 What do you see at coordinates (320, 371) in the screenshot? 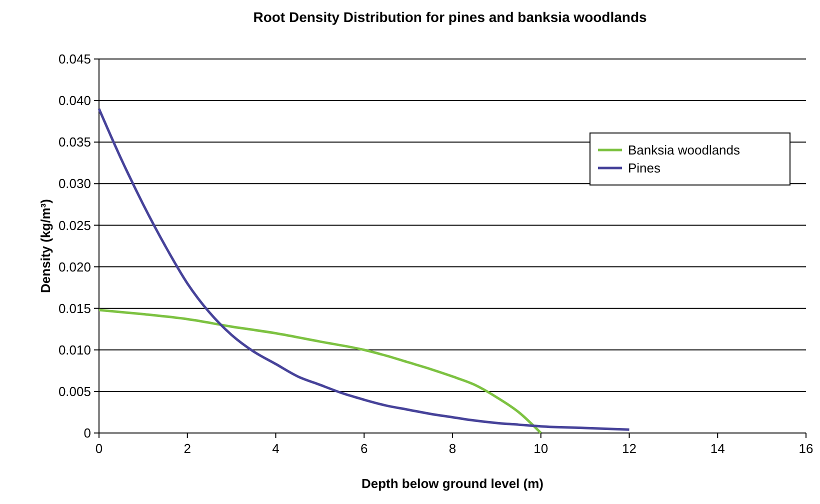
I see `line-series` at bounding box center [320, 371].